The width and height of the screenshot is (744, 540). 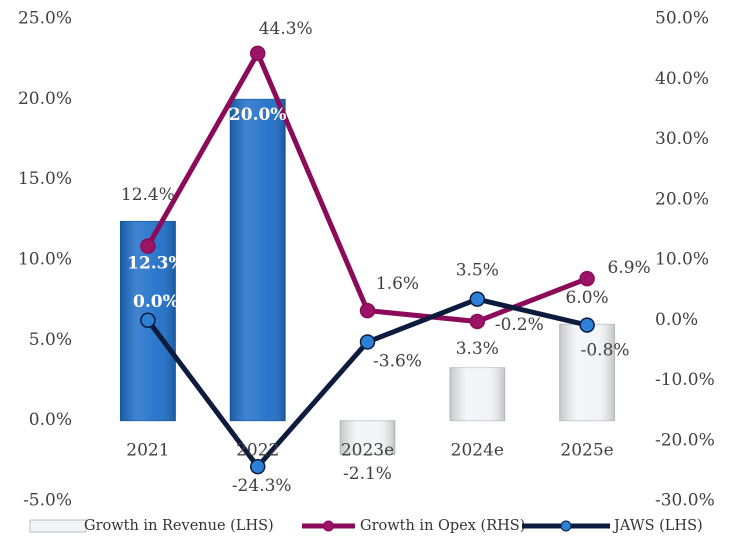 I want to click on data-label: -0.8%, so click(x=605, y=351).